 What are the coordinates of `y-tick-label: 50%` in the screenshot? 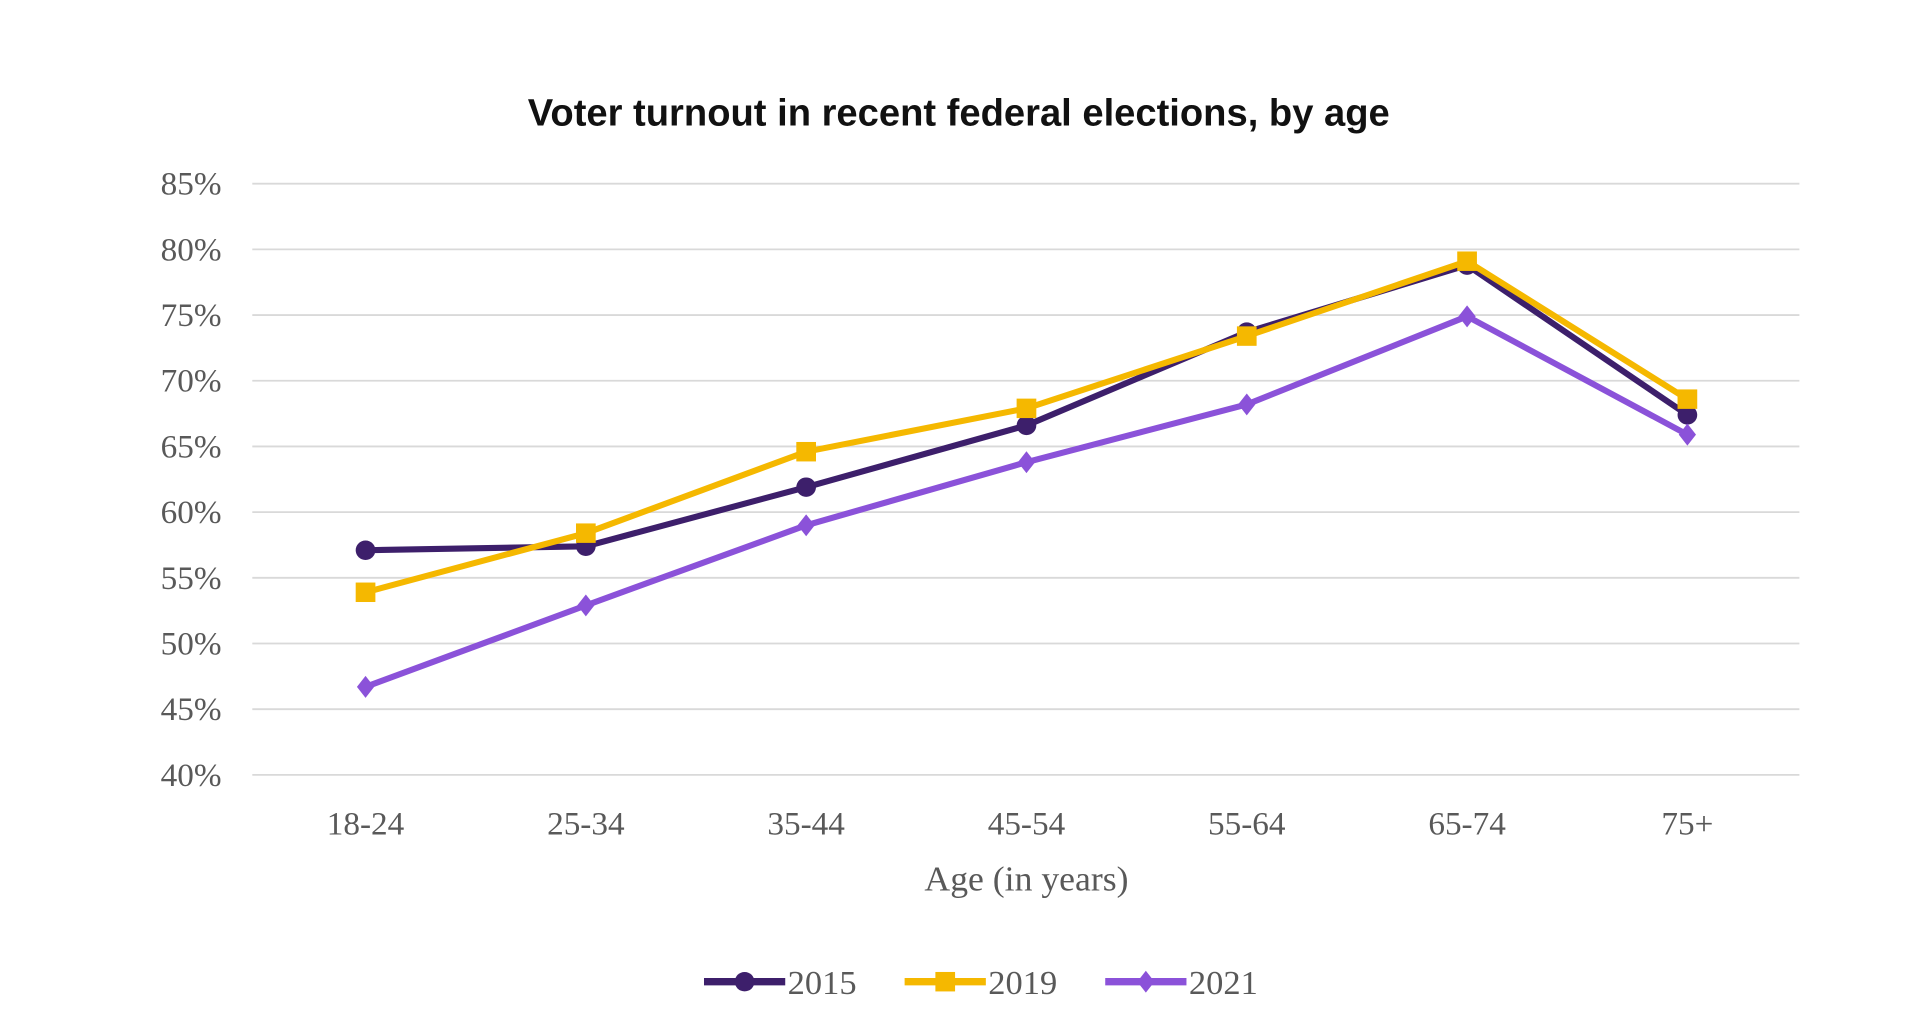 It's located at (191, 645).